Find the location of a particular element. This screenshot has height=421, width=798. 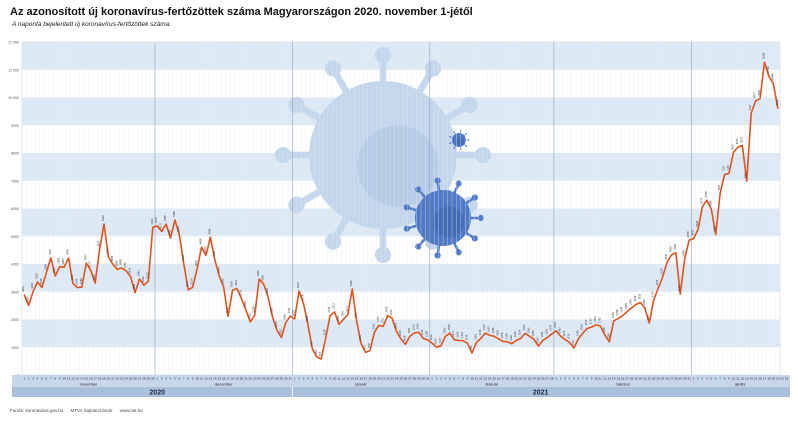

data-label: 2612 is located at coordinates (639, 296).